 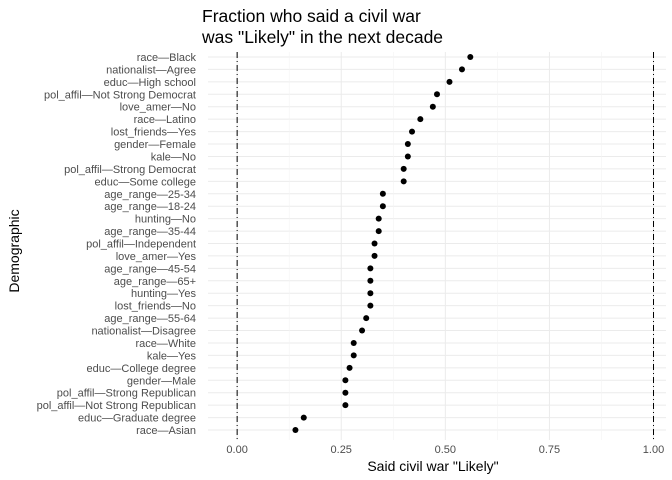 I want to click on y-tick-label: hunting—Yes, so click(x=164, y=294).